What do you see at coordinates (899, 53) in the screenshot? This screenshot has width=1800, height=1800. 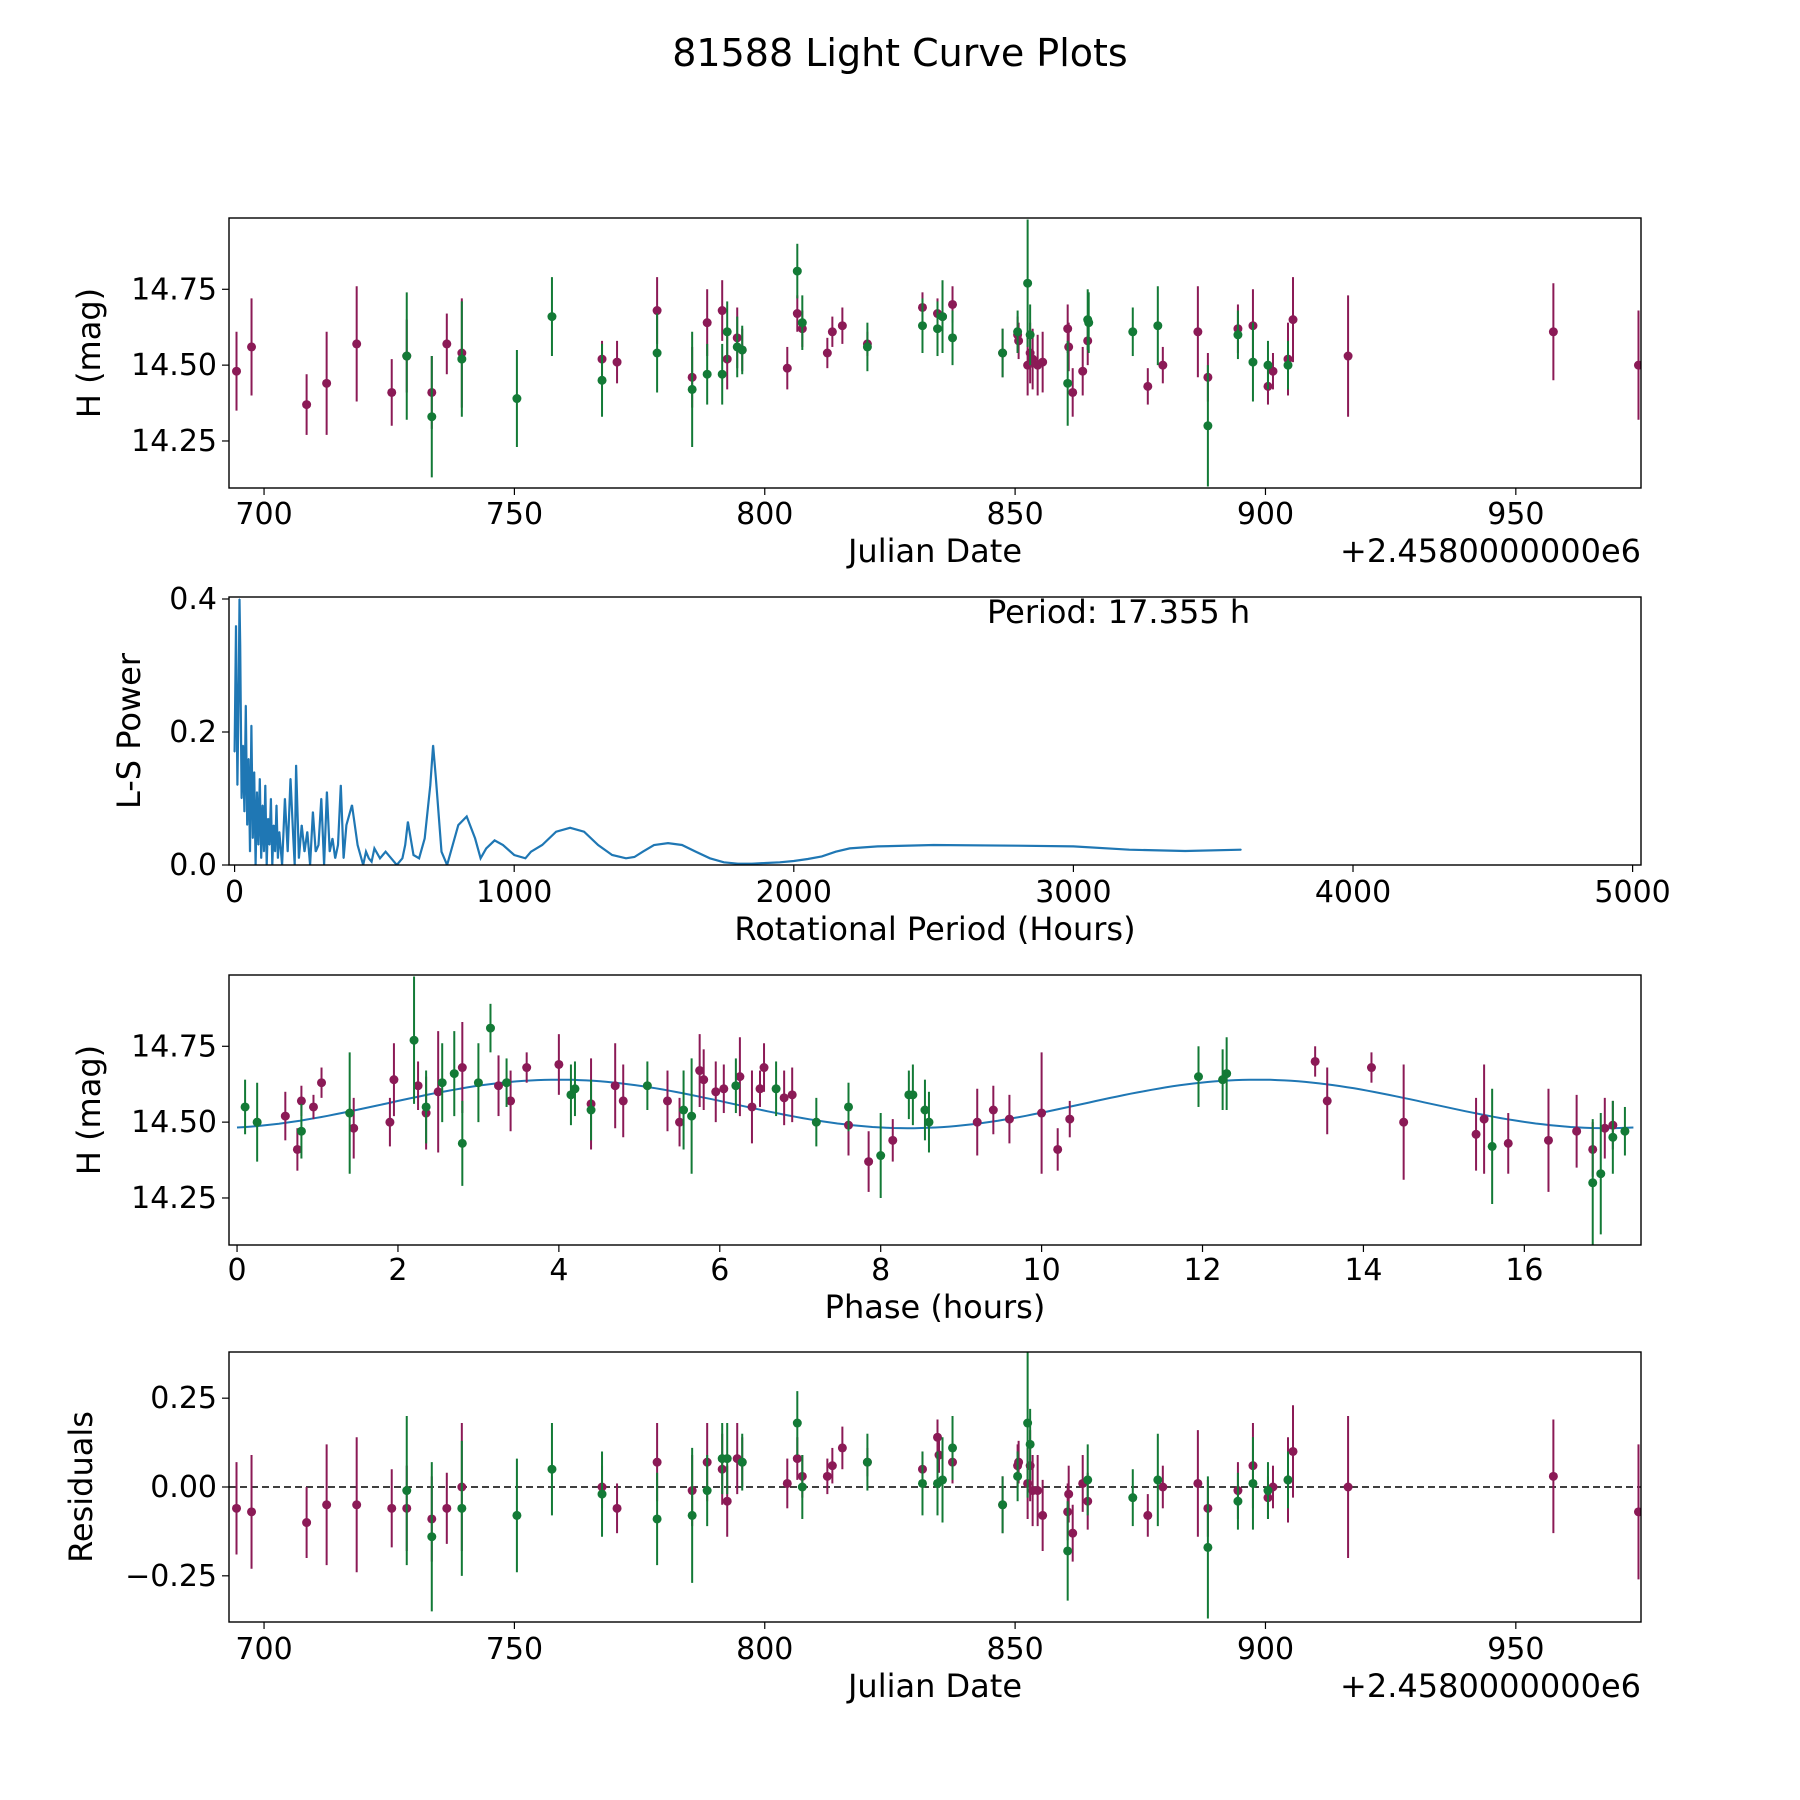 I see `figure-title: 81588 Light Curve Plots` at bounding box center [899, 53].